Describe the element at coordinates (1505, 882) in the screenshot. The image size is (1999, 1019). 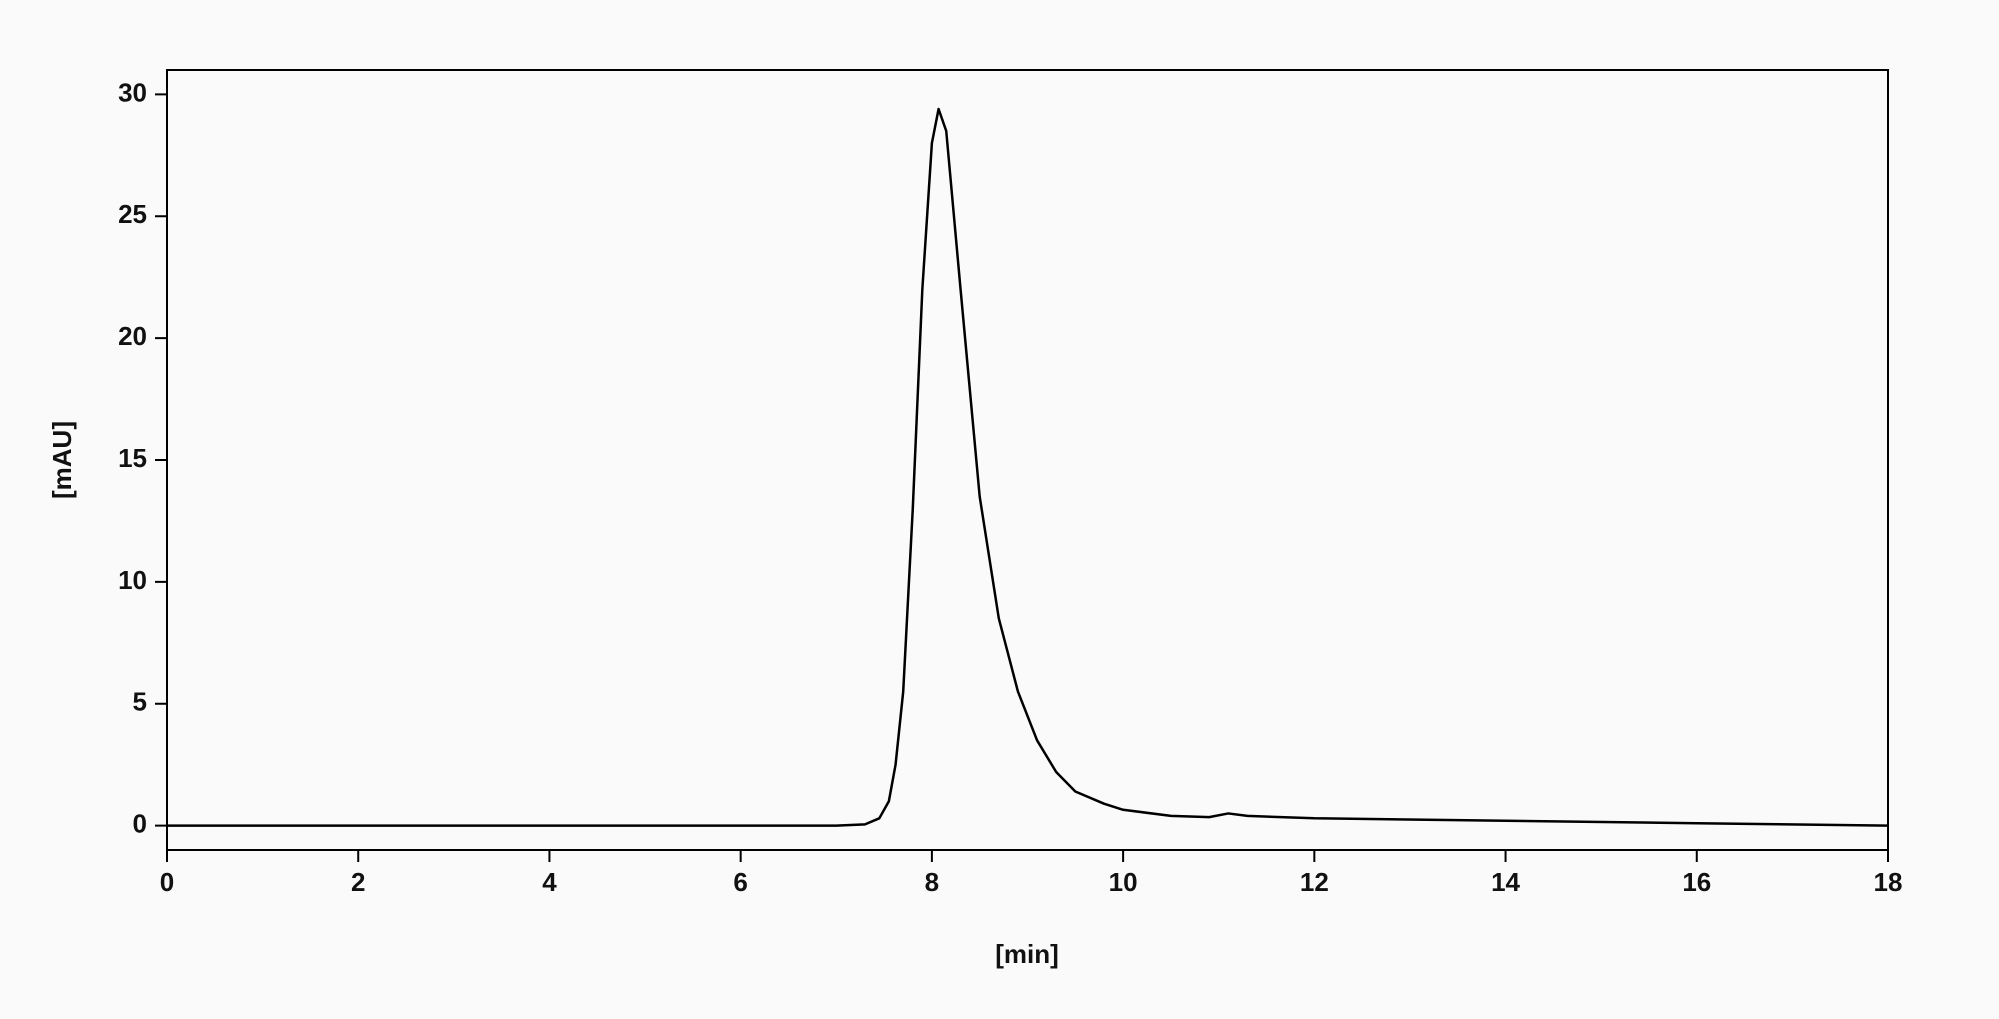
I see `x-tick-label: 14` at that location.